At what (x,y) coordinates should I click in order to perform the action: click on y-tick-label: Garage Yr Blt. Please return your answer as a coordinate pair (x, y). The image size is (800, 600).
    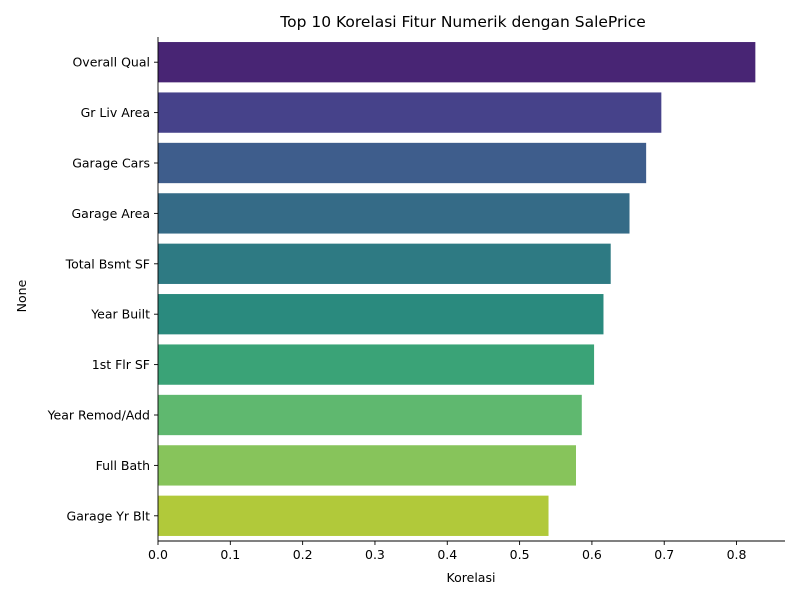
    Looking at the image, I should click on (109, 515).